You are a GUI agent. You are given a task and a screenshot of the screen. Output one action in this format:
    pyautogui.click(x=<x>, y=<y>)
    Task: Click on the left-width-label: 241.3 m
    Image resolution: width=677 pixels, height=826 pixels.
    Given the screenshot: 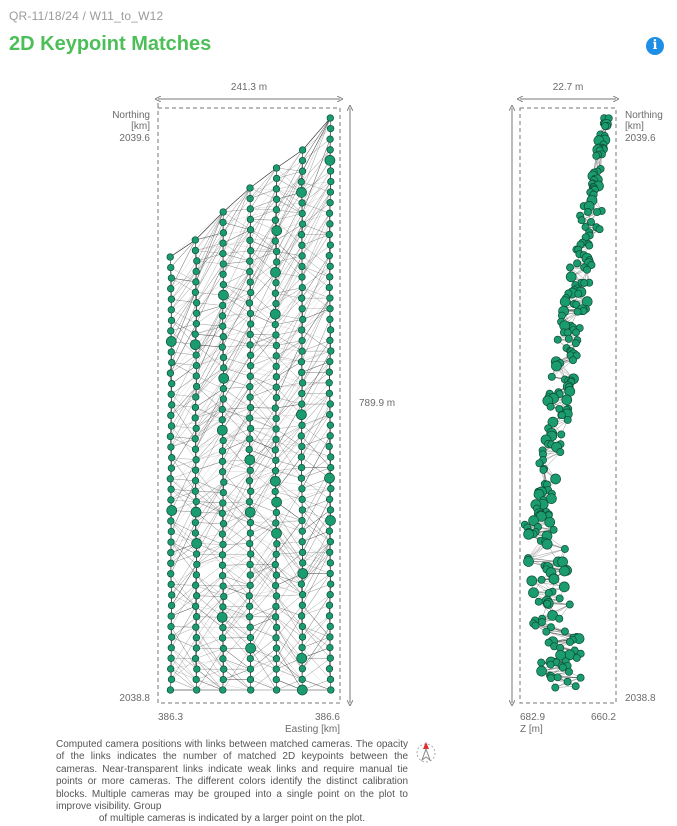 What is the action you would take?
    pyautogui.click(x=249, y=87)
    